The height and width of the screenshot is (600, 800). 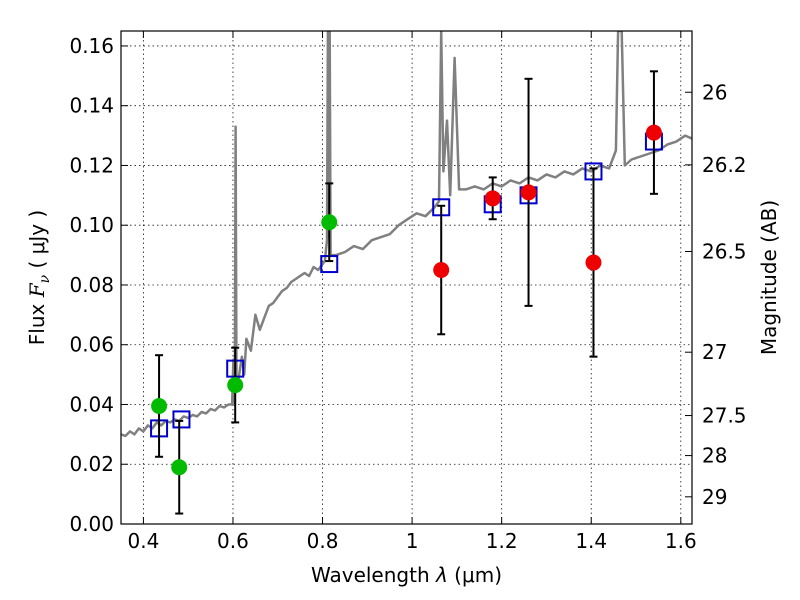 I want to click on y-tick-label: 0.16, so click(x=91, y=46).